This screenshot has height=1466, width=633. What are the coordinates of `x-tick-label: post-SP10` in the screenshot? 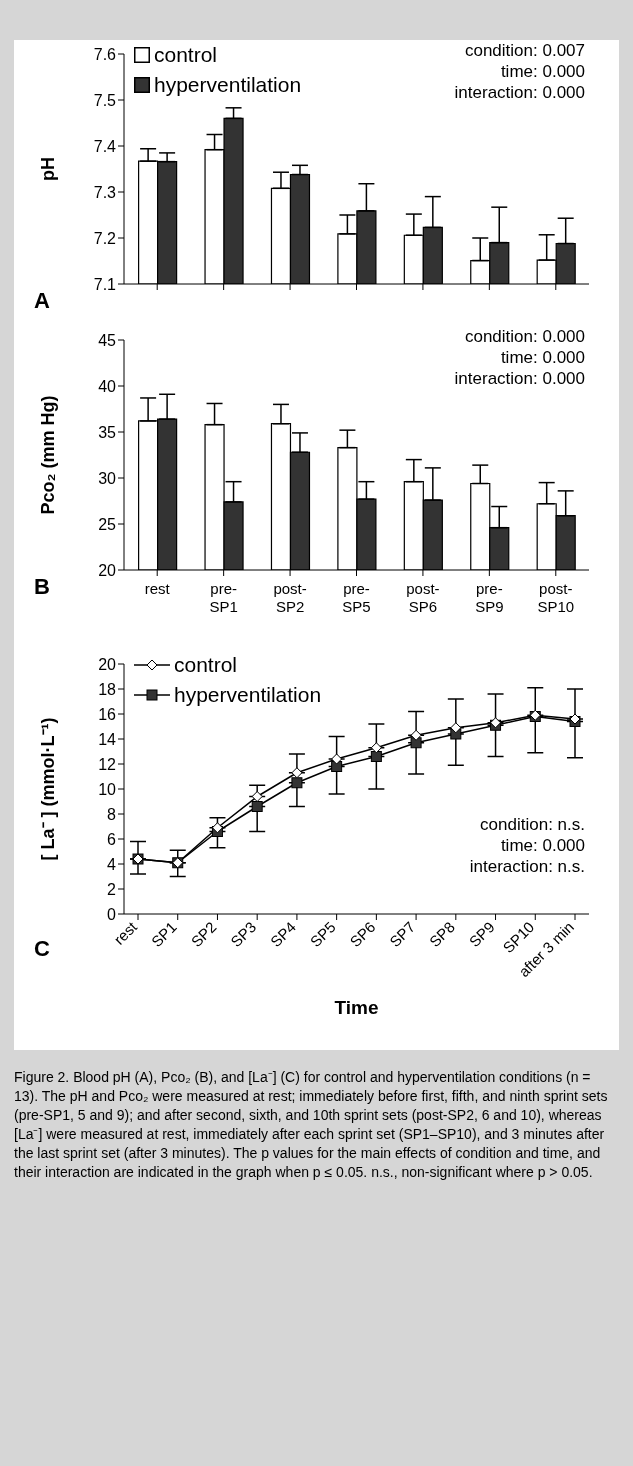 It's located at (556, 597).